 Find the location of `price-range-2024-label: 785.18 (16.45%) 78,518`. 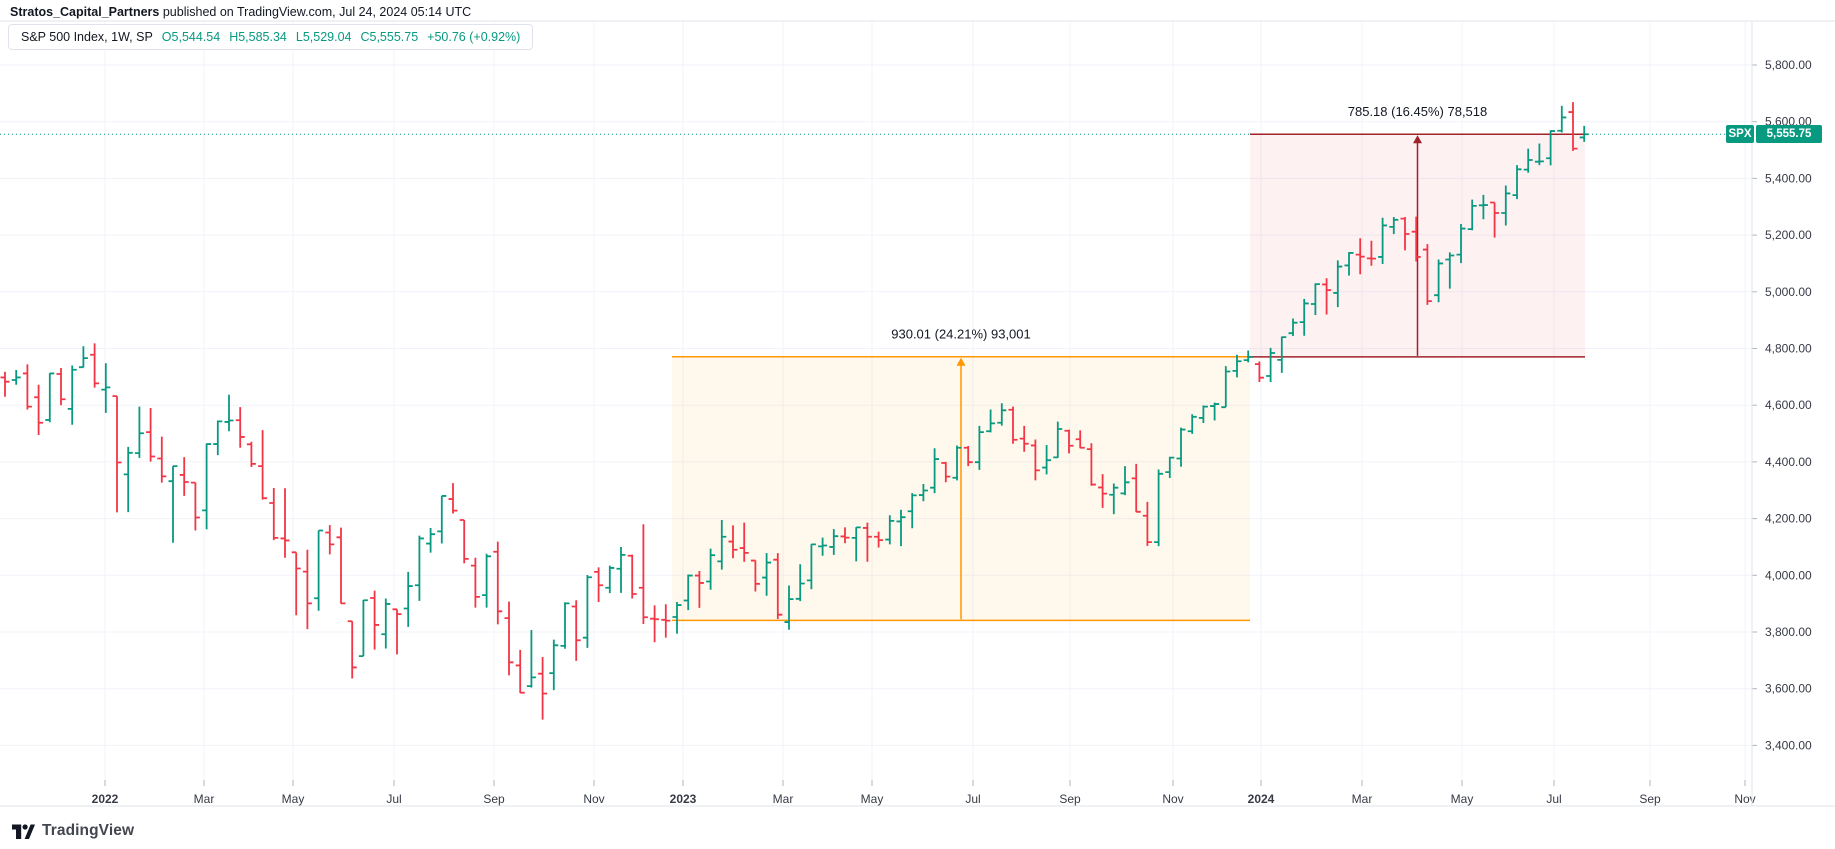

price-range-2024-label: 785.18 (16.45%) 78,518 is located at coordinates (1418, 111).